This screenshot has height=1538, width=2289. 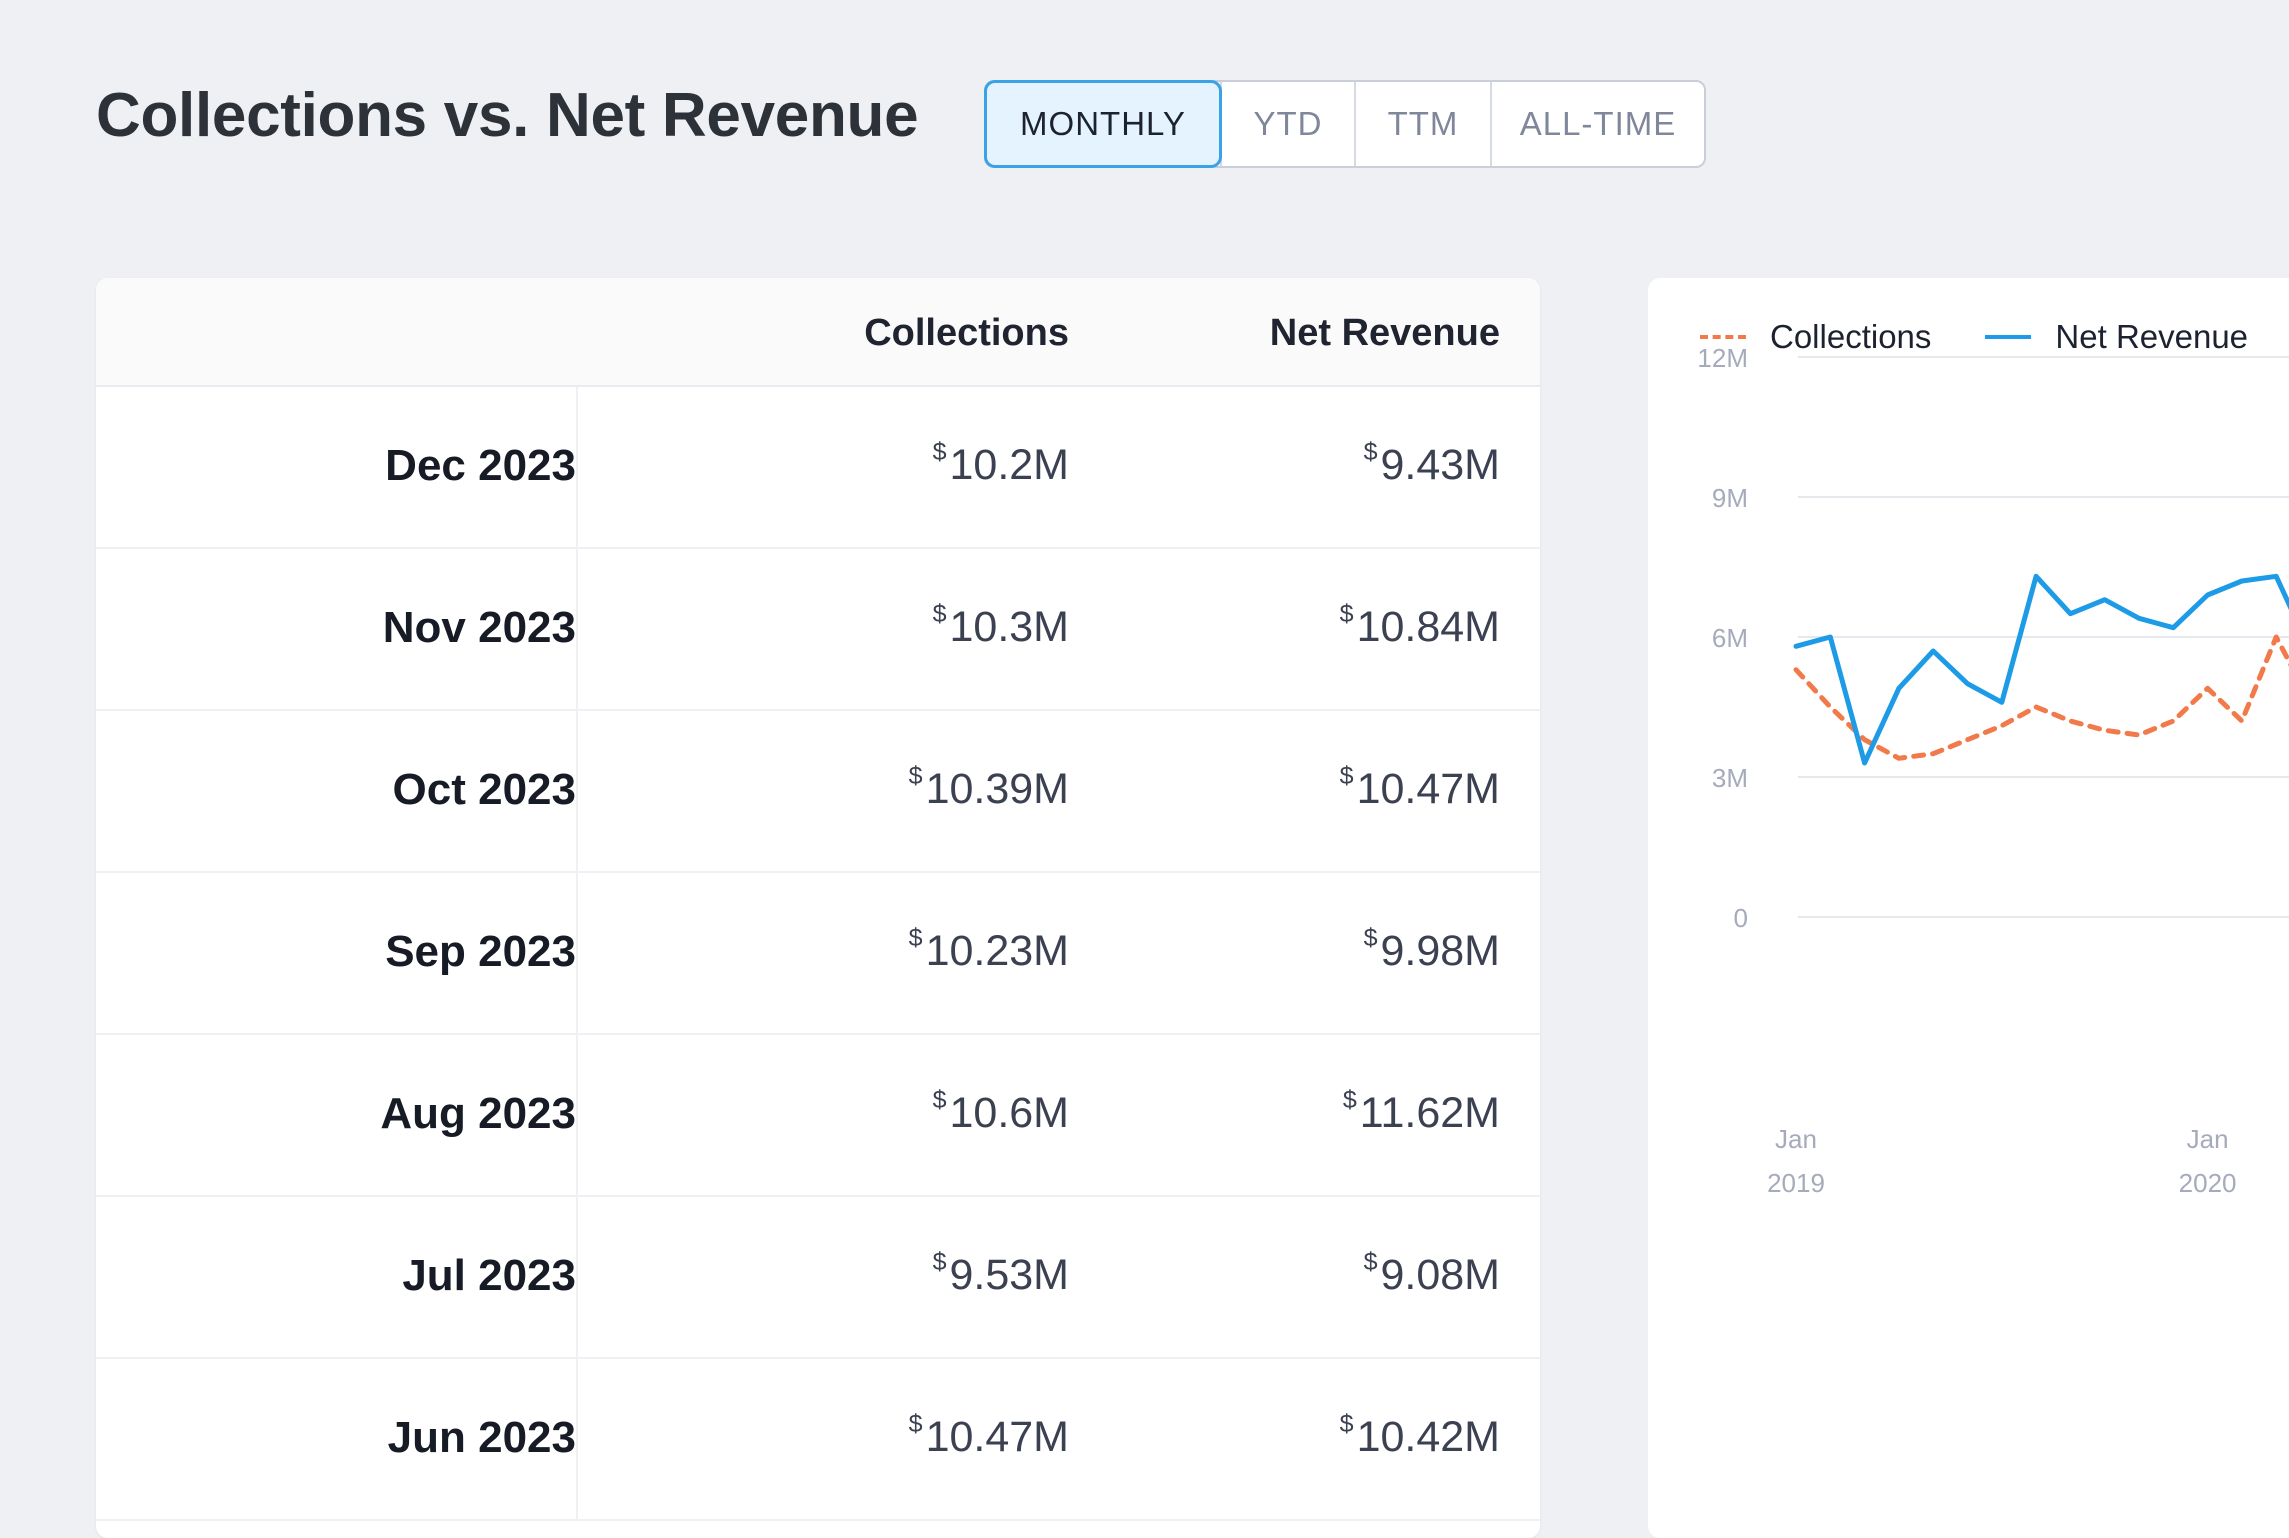 I want to click on cell-net-revenue: $10.47M, so click(x=1419, y=787).